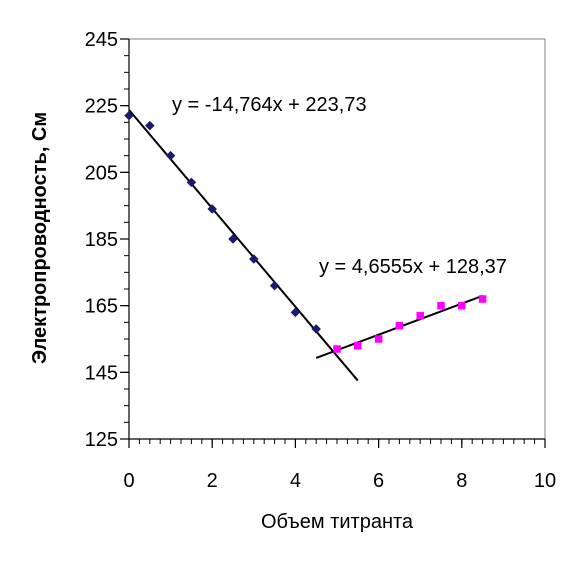  I want to click on y-tick-label: 125, so click(101, 440).